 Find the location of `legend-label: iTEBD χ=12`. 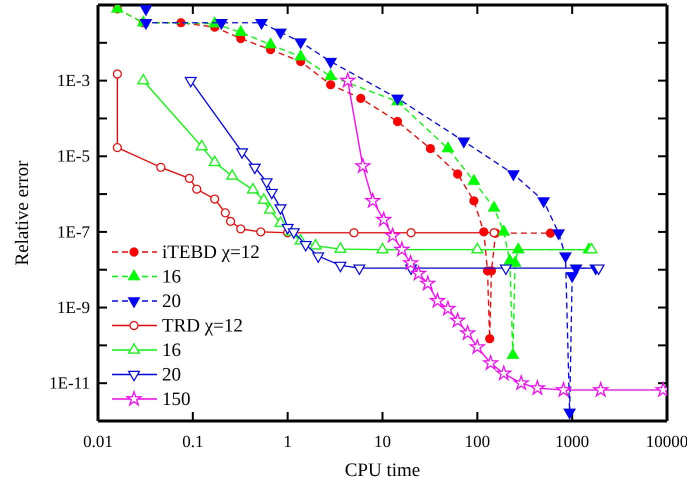

legend-label: iTEBD χ=12 is located at coordinates (211, 252).